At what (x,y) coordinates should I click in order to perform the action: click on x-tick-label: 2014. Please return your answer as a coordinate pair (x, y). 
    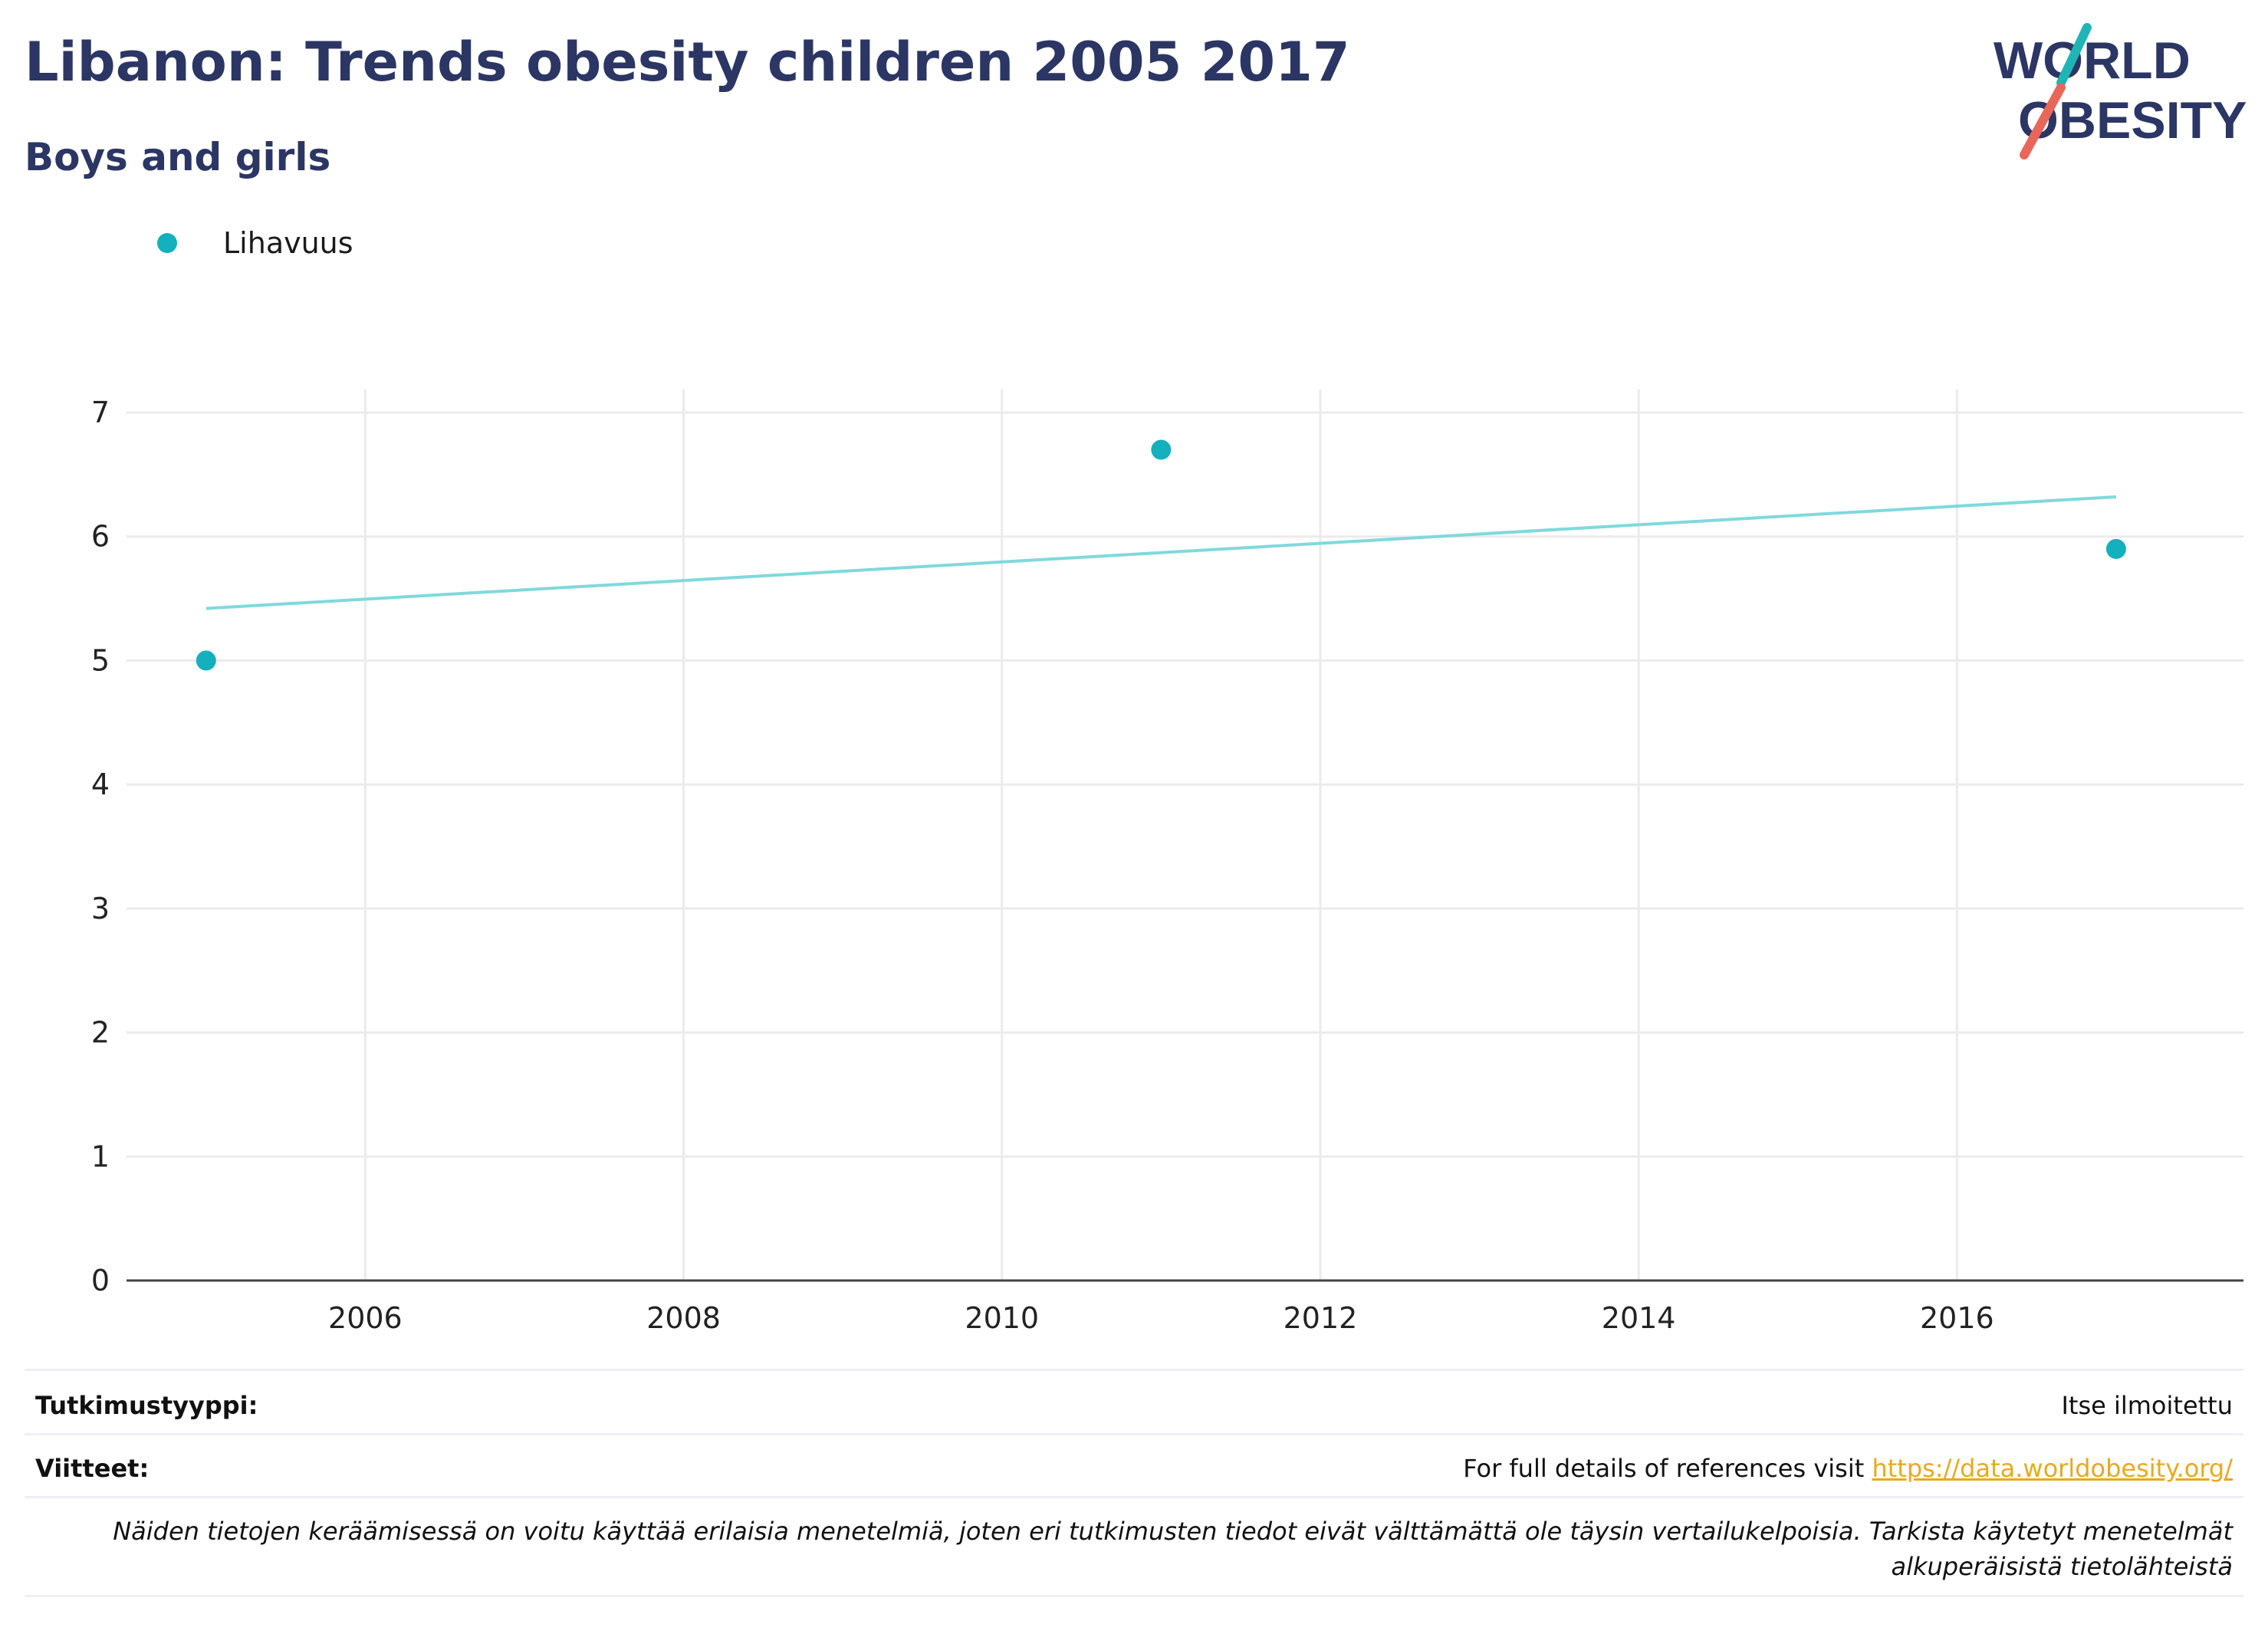
    Looking at the image, I should click on (1639, 1318).